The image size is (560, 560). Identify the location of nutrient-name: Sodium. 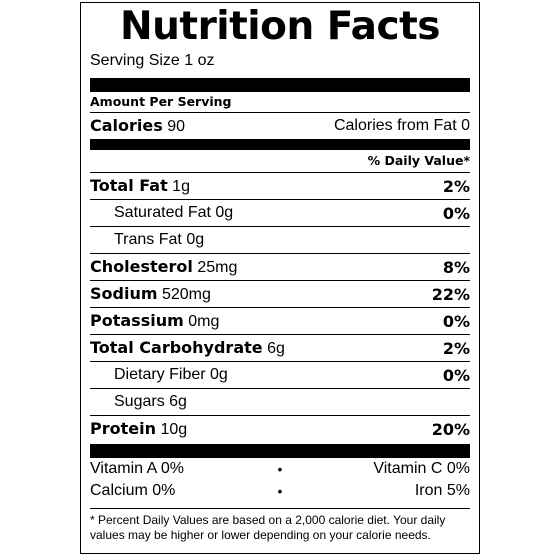
(124, 293).